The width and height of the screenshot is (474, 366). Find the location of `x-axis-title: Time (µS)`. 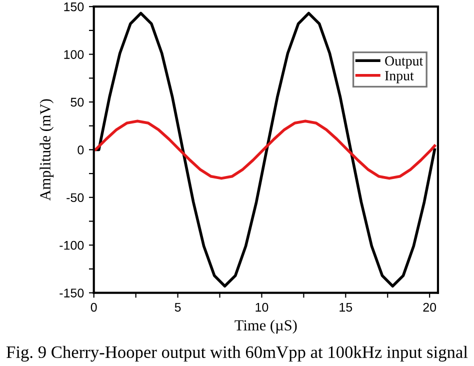

x-axis-title: Time (µS) is located at coordinates (265, 327).